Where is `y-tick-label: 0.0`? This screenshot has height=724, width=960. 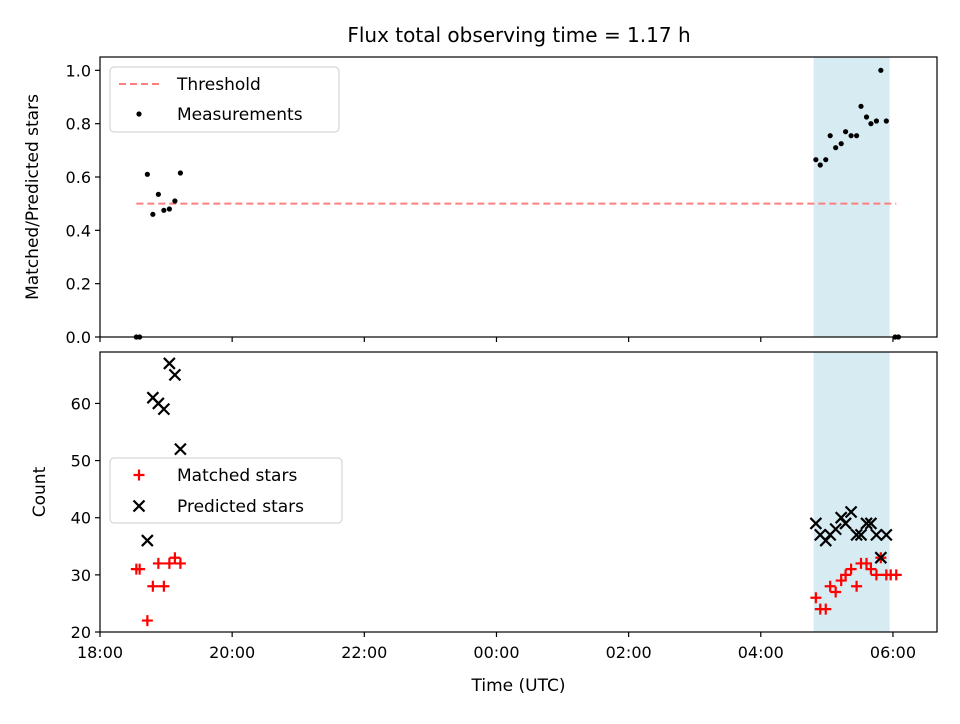
y-tick-label: 0.0 is located at coordinates (78, 337).